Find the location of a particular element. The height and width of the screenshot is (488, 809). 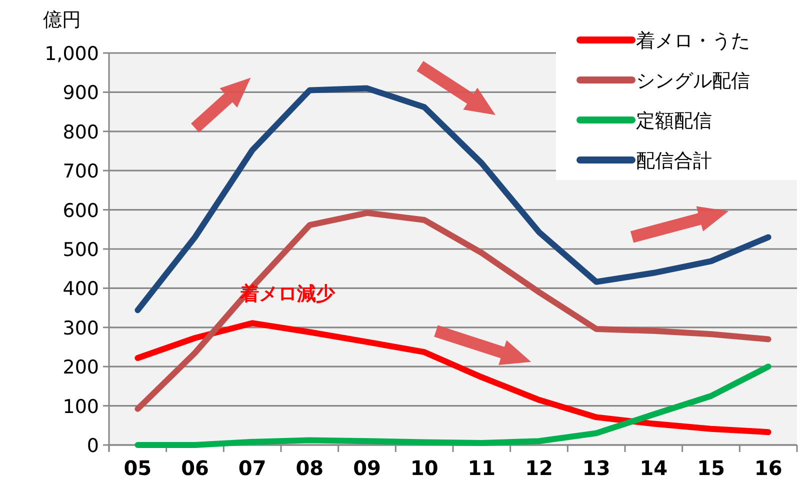

y-tick-label: 100 is located at coordinates (80, 407).